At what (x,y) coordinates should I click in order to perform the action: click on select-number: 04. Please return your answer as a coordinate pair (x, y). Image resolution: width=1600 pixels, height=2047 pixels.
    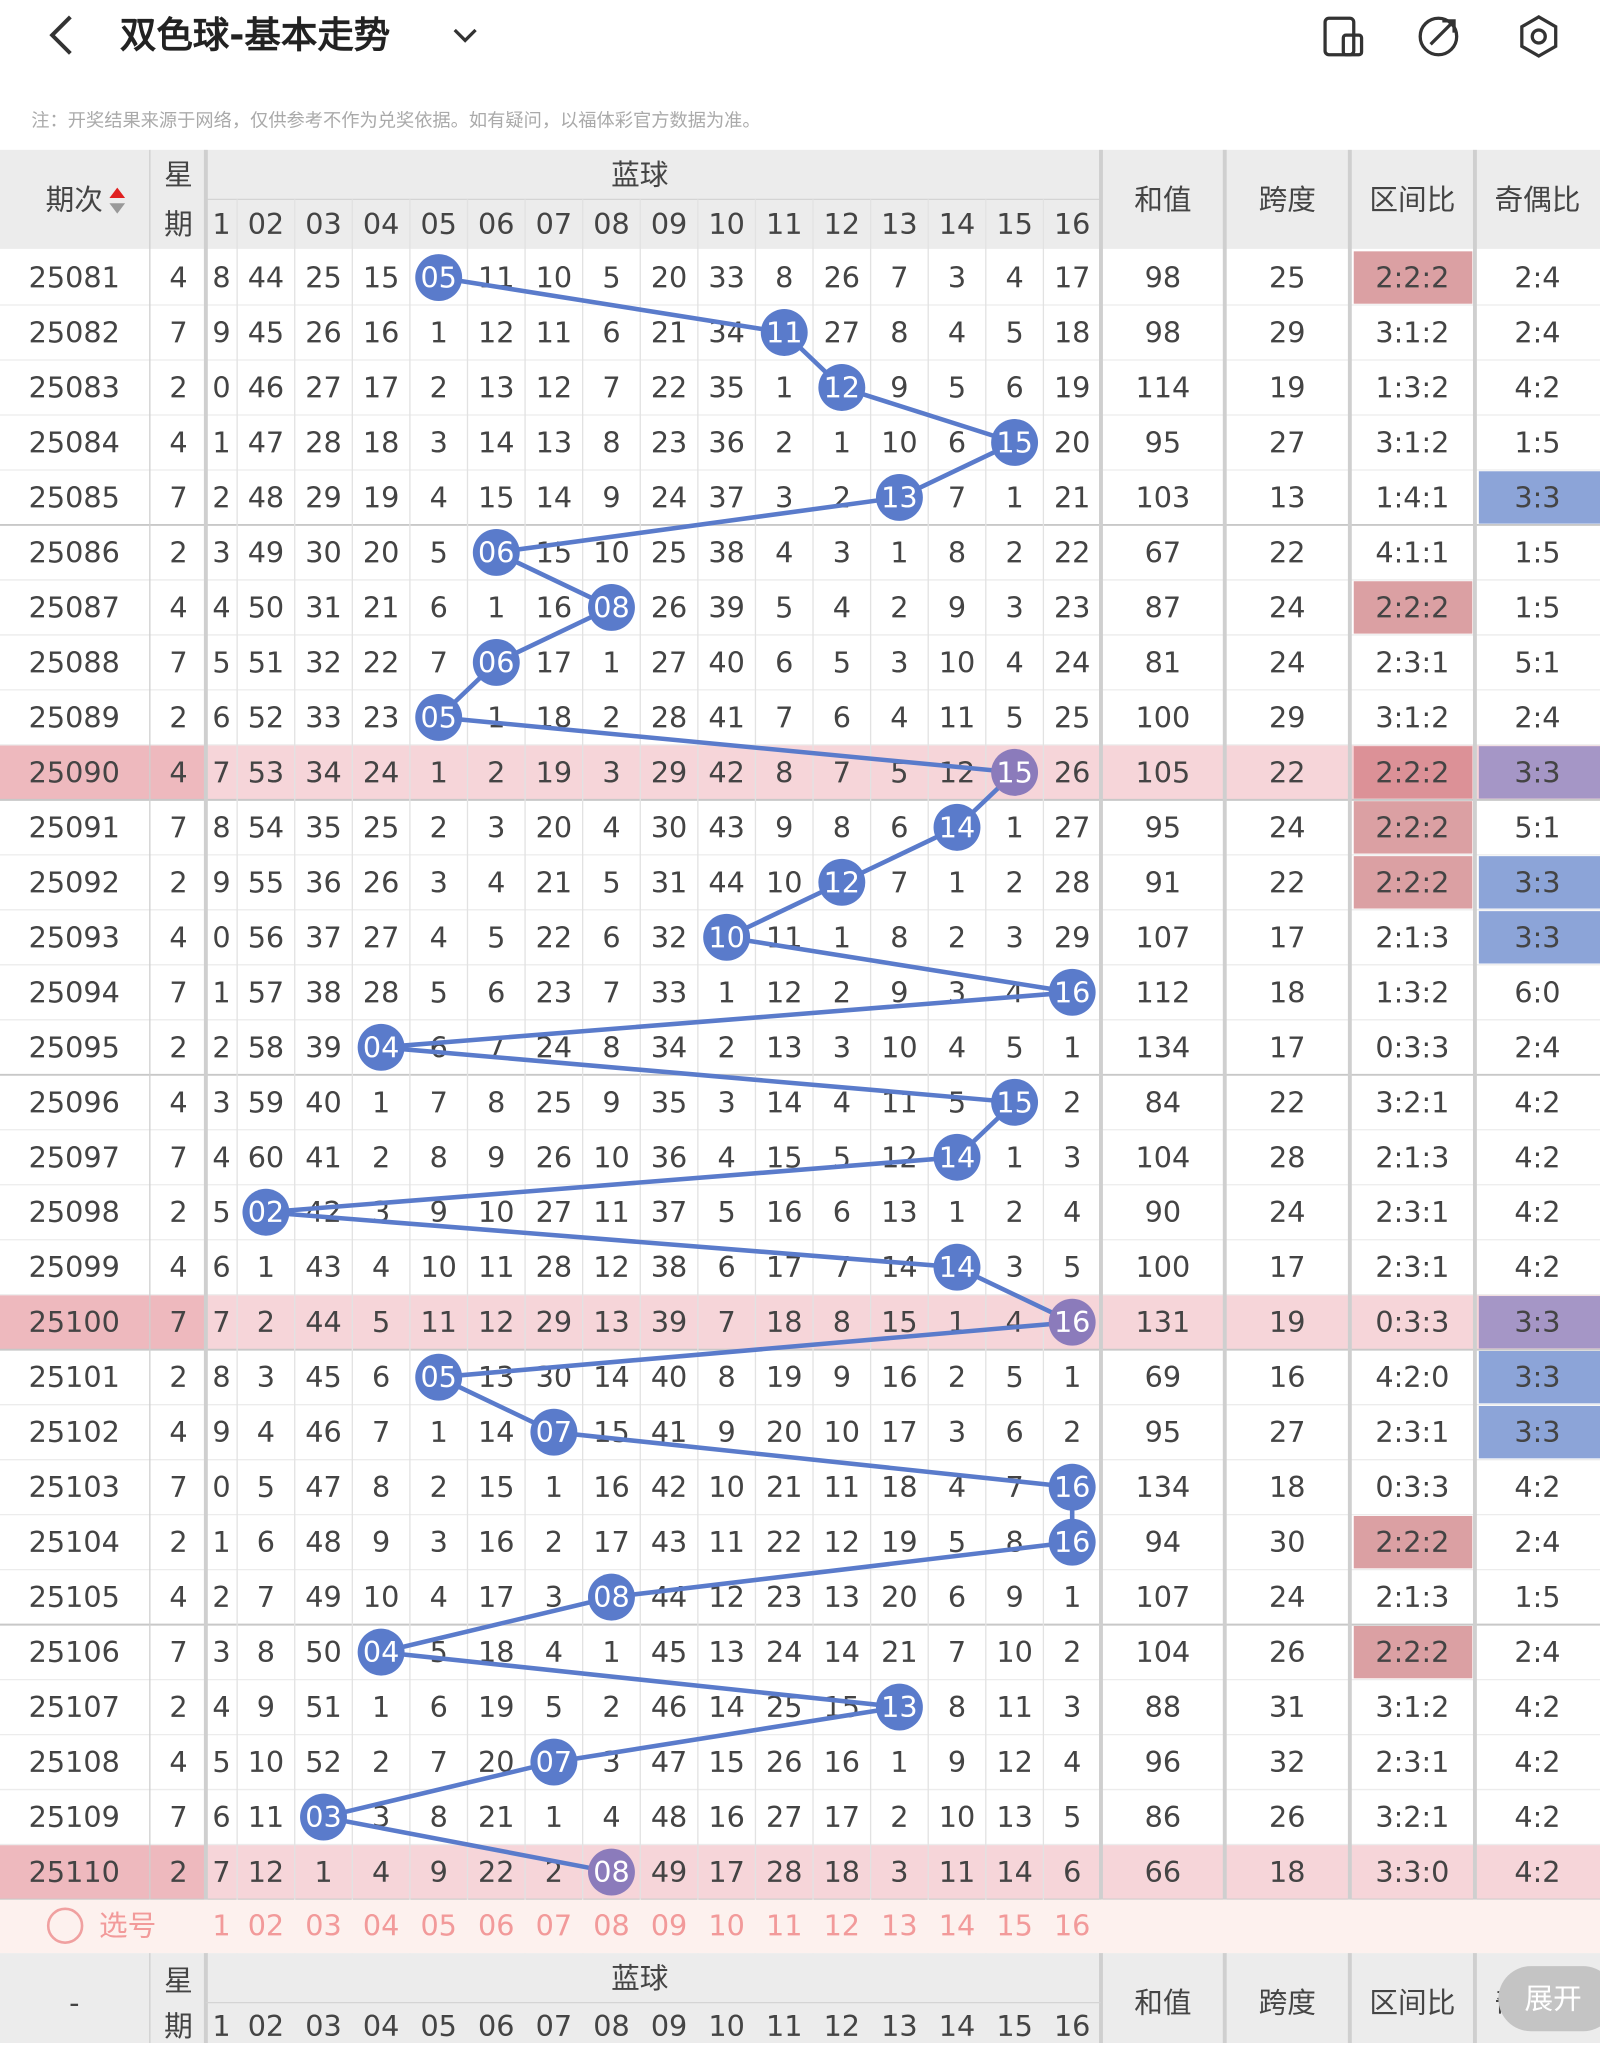
    Looking at the image, I should click on (381, 1926).